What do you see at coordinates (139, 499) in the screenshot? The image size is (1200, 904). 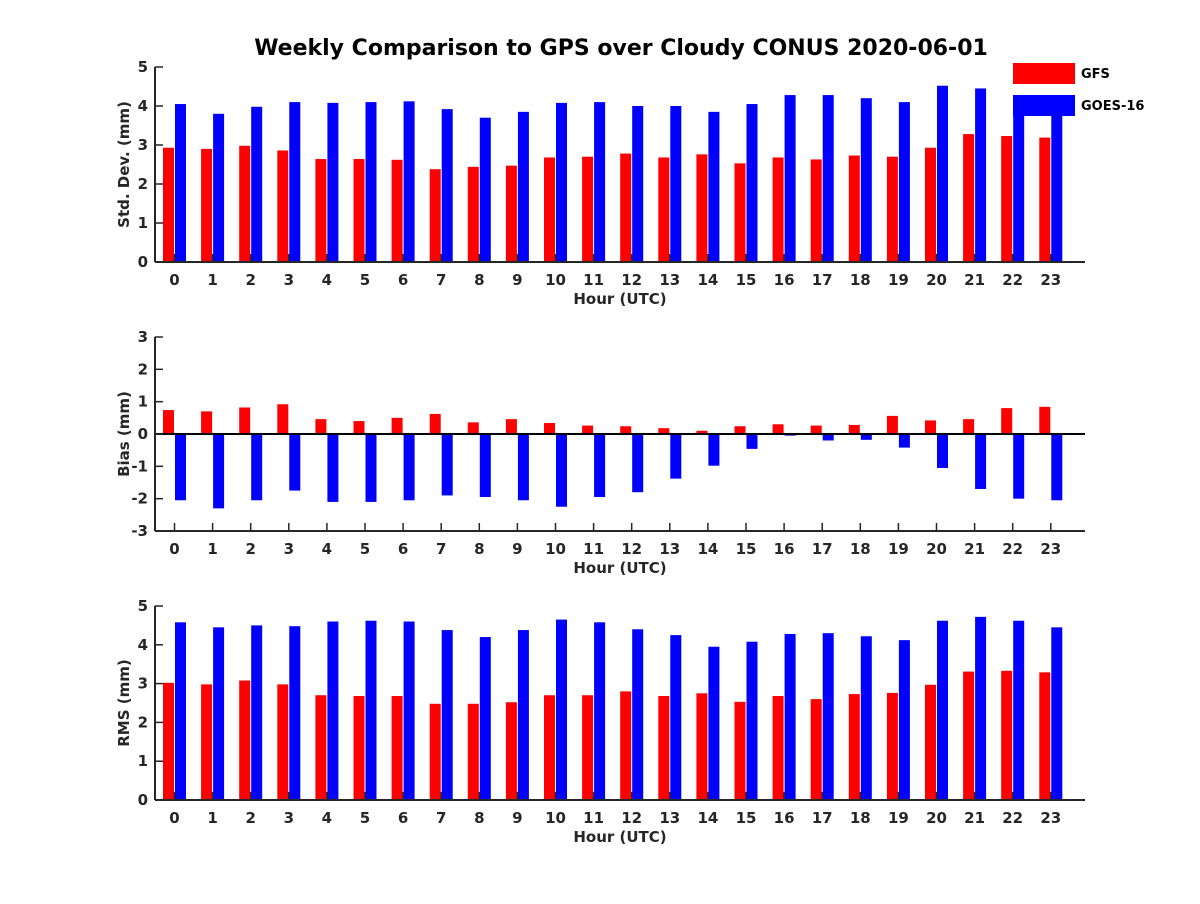 I see `y-tick-label: -2` at bounding box center [139, 499].